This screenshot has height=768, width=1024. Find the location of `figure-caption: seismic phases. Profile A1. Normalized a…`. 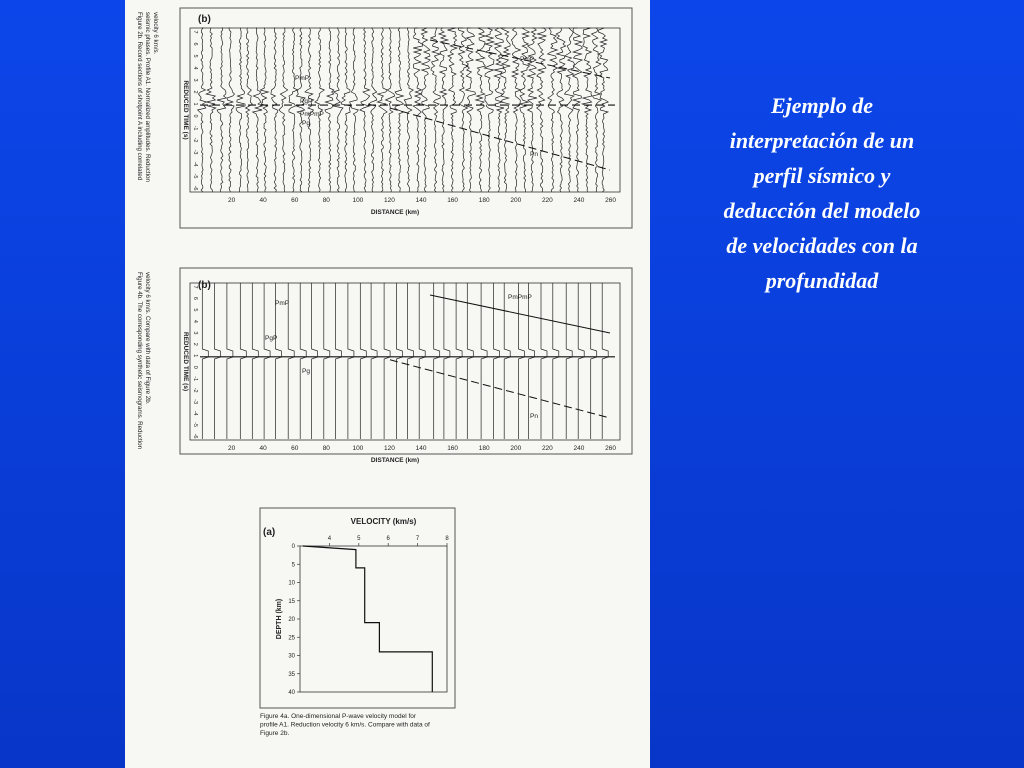

figure-caption: seismic phases. Profile A1. Normalized a… is located at coordinates (147, 97).